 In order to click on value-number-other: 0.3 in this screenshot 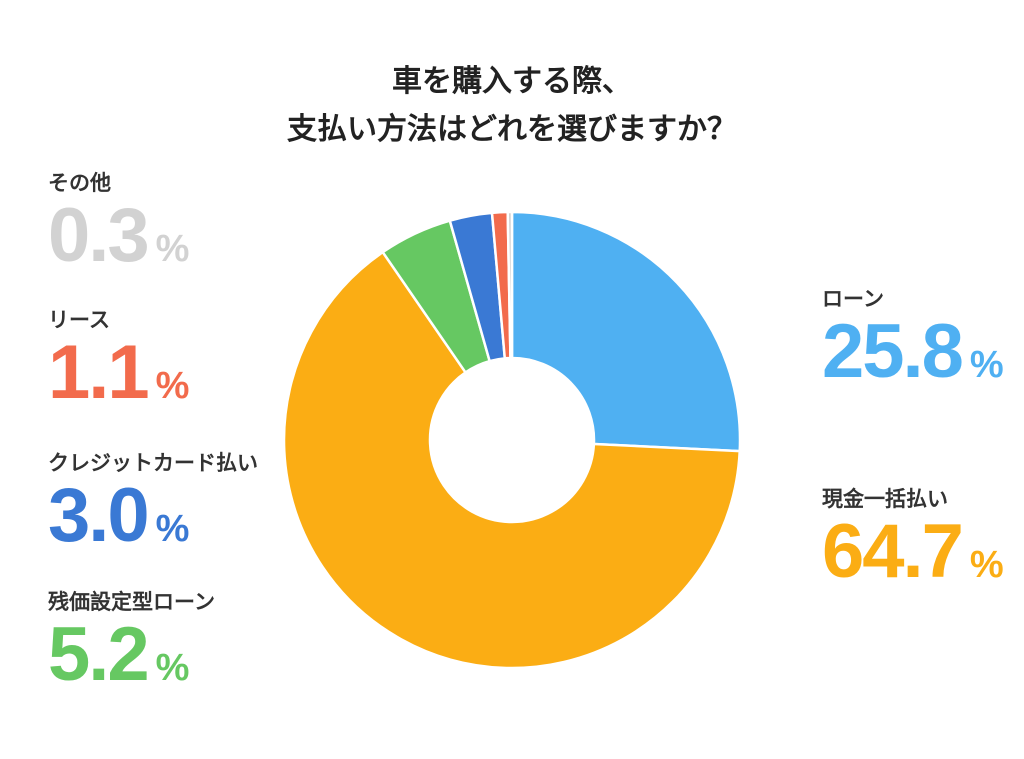, I will do `click(99, 235)`.